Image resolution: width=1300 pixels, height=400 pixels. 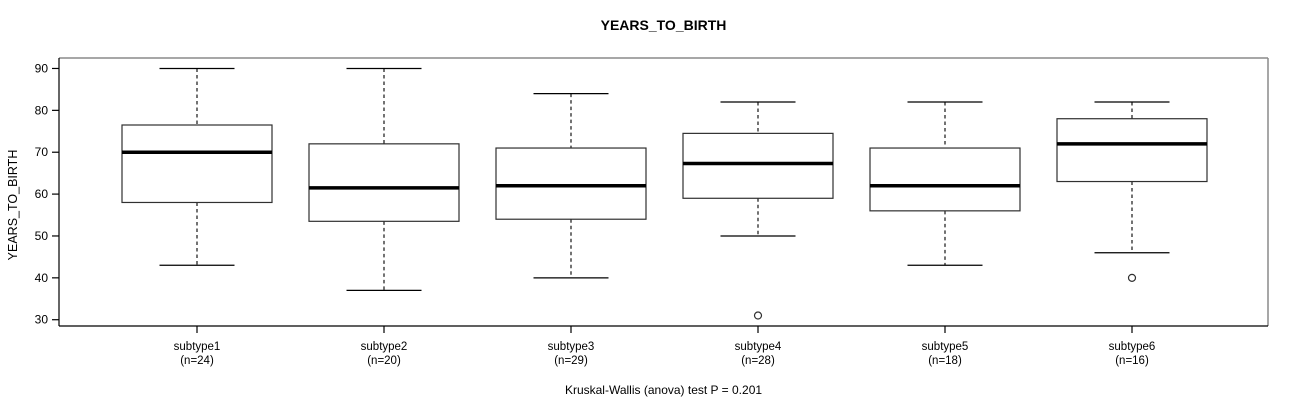 What do you see at coordinates (197, 347) in the screenshot?
I see `category-label-subtype1: subtype1` at bounding box center [197, 347].